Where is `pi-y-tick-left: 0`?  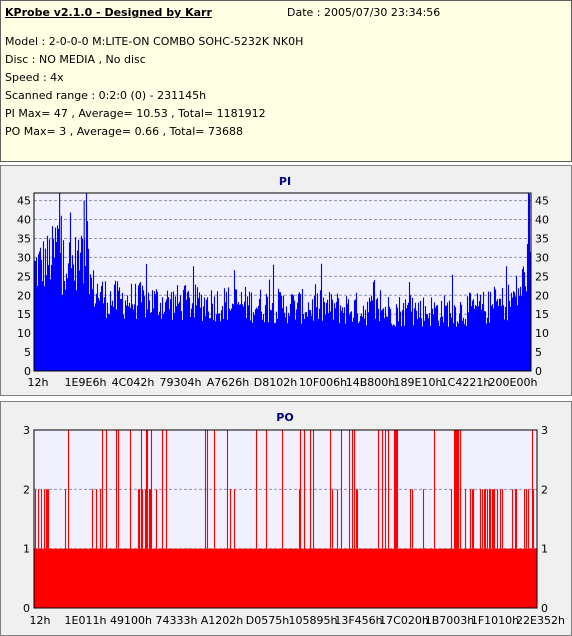
pi-y-tick-left: 0 is located at coordinates (27, 371).